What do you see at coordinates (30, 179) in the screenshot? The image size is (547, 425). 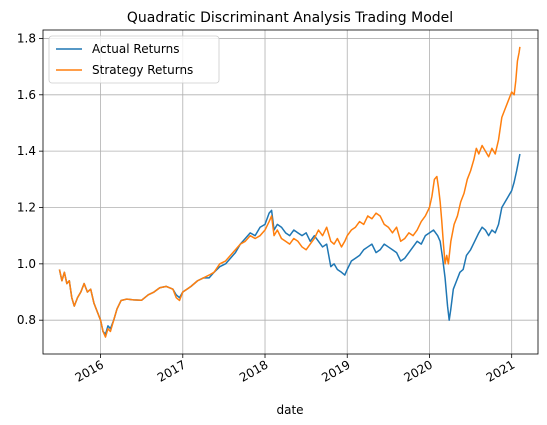 I see `y-axis: 0.8 1.0 1.2 1.4 1.6 1.8` at bounding box center [30, 179].